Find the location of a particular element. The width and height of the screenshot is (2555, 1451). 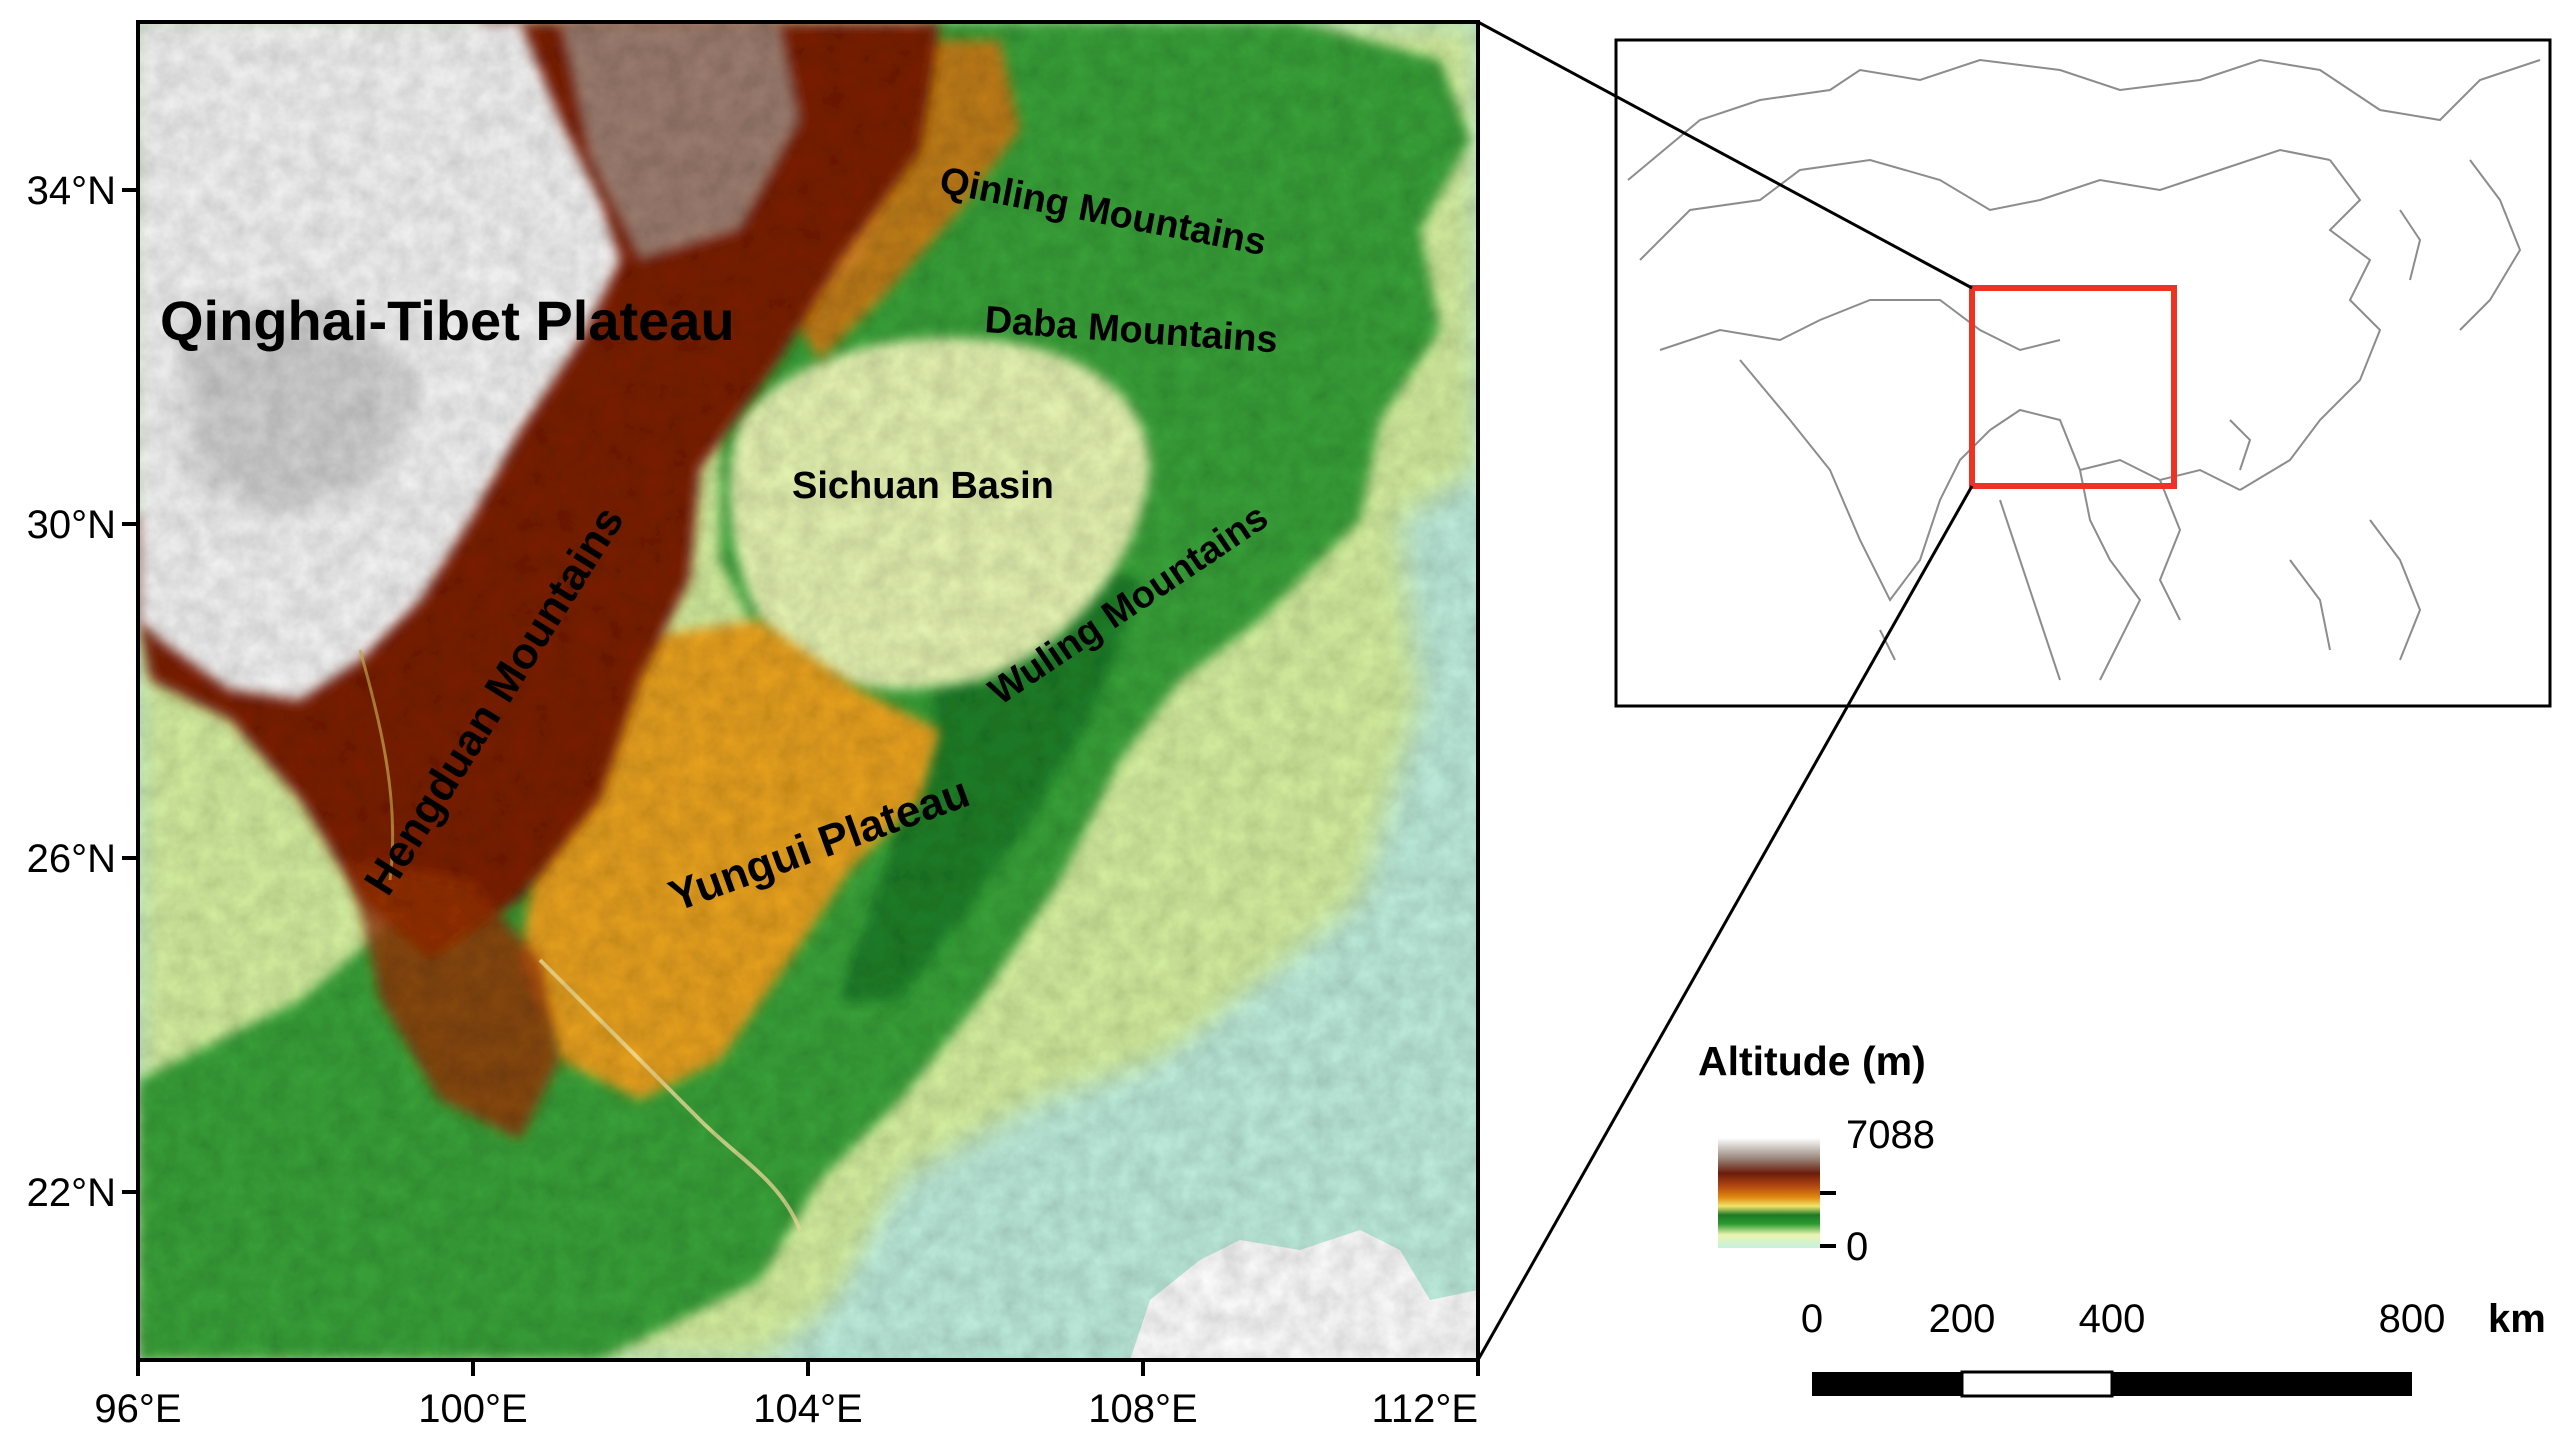

altitude-legend: Altitude (m) 7088 0 is located at coordinates (1816, 1153).